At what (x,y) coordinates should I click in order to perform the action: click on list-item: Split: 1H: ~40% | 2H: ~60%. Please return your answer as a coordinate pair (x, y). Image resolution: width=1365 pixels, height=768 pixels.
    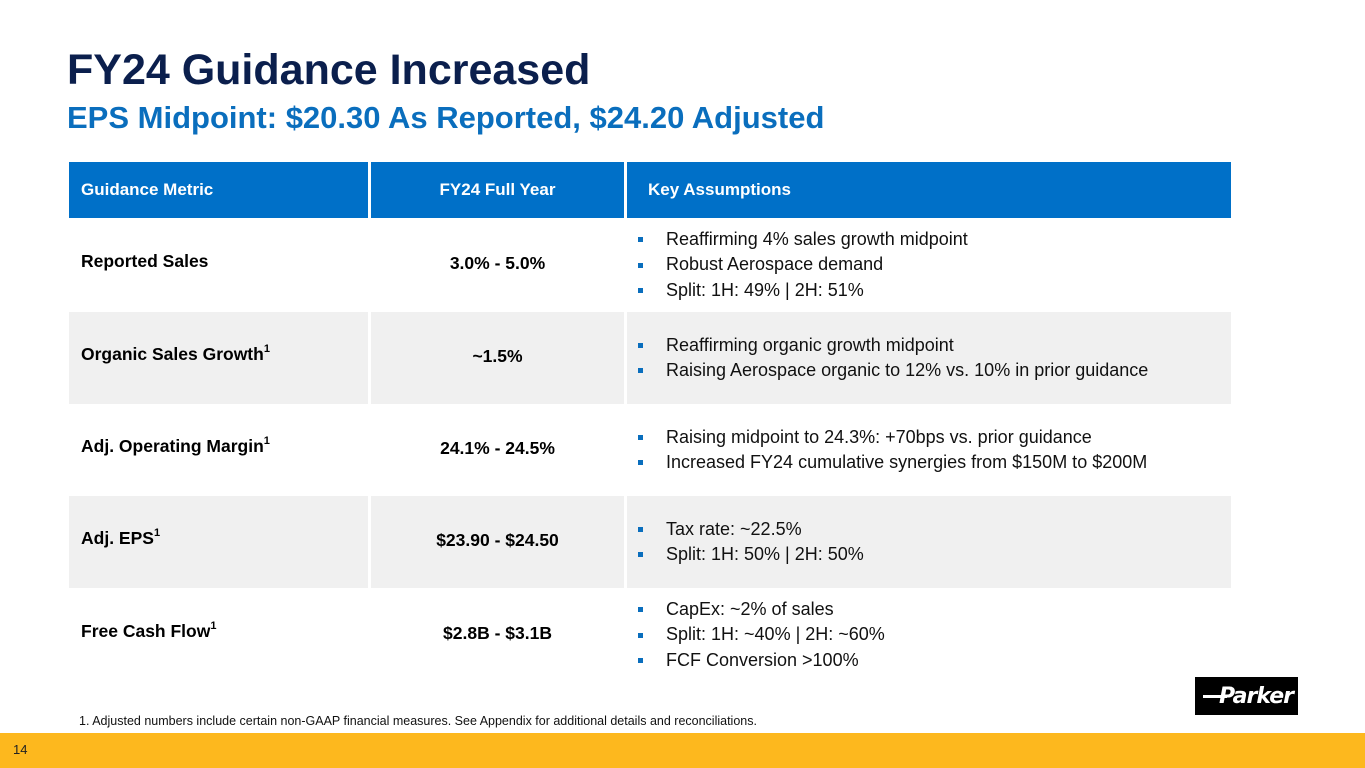
    Looking at the image, I should click on (761, 635).